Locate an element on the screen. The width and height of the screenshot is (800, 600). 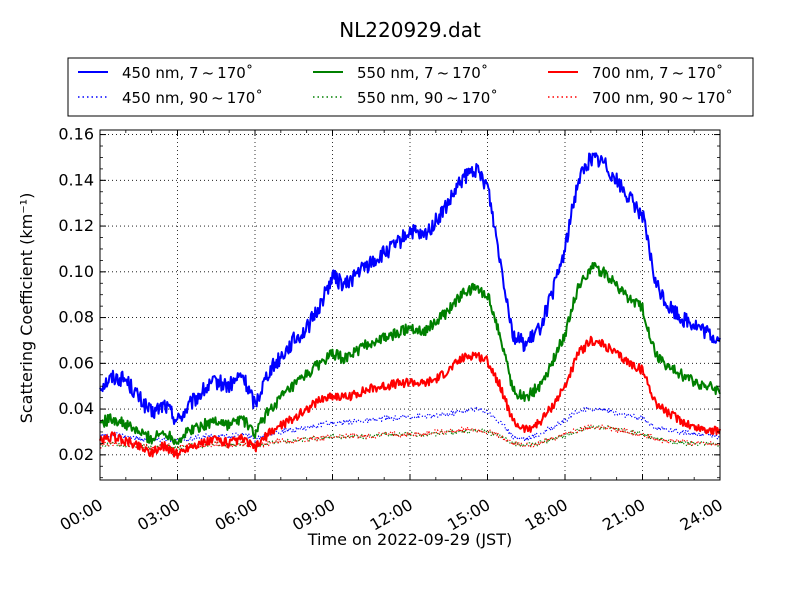
y-tick-label: 0.02 is located at coordinates (76, 454).